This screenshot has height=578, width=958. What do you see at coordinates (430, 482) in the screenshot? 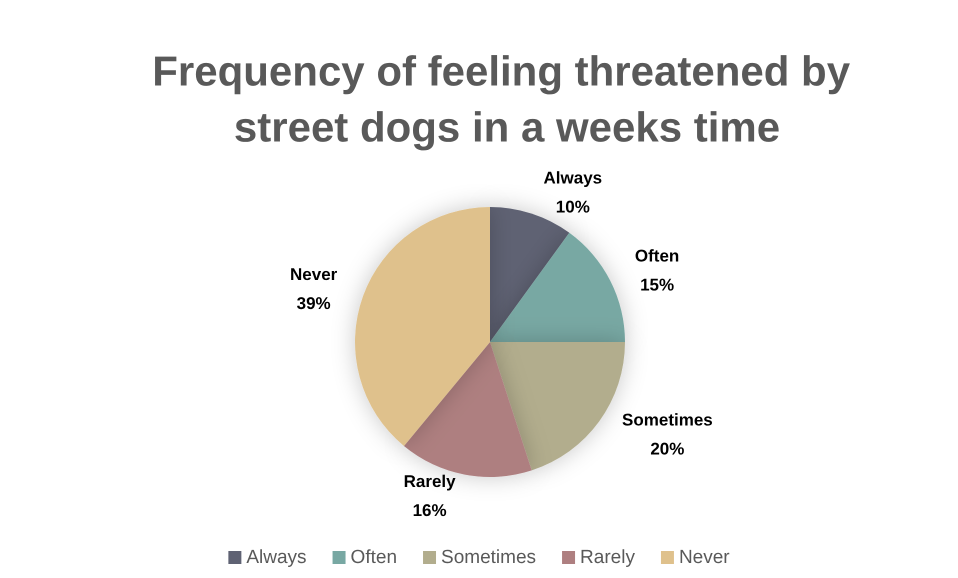
I see `slice-label: Rarely` at bounding box center [430, 482].